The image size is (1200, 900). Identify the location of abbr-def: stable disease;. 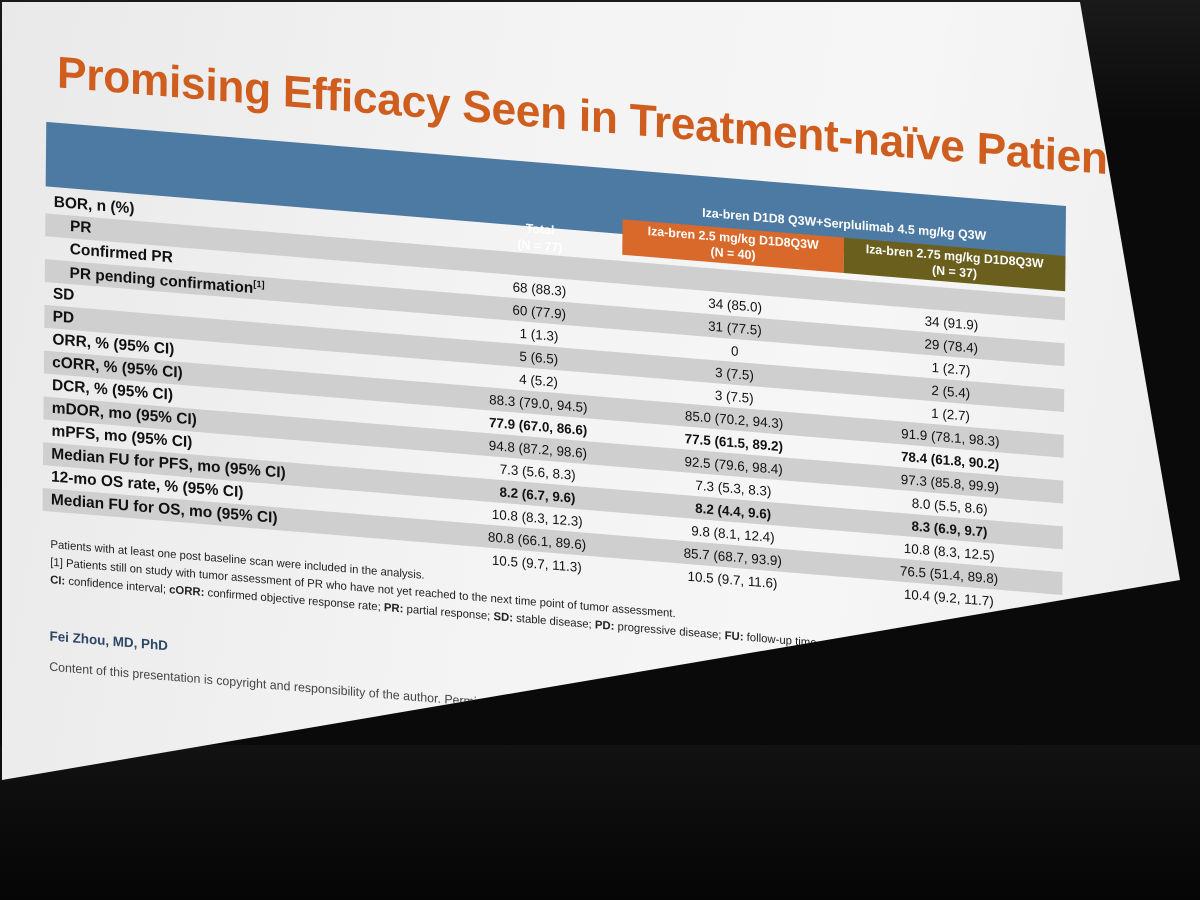
(553, 622).